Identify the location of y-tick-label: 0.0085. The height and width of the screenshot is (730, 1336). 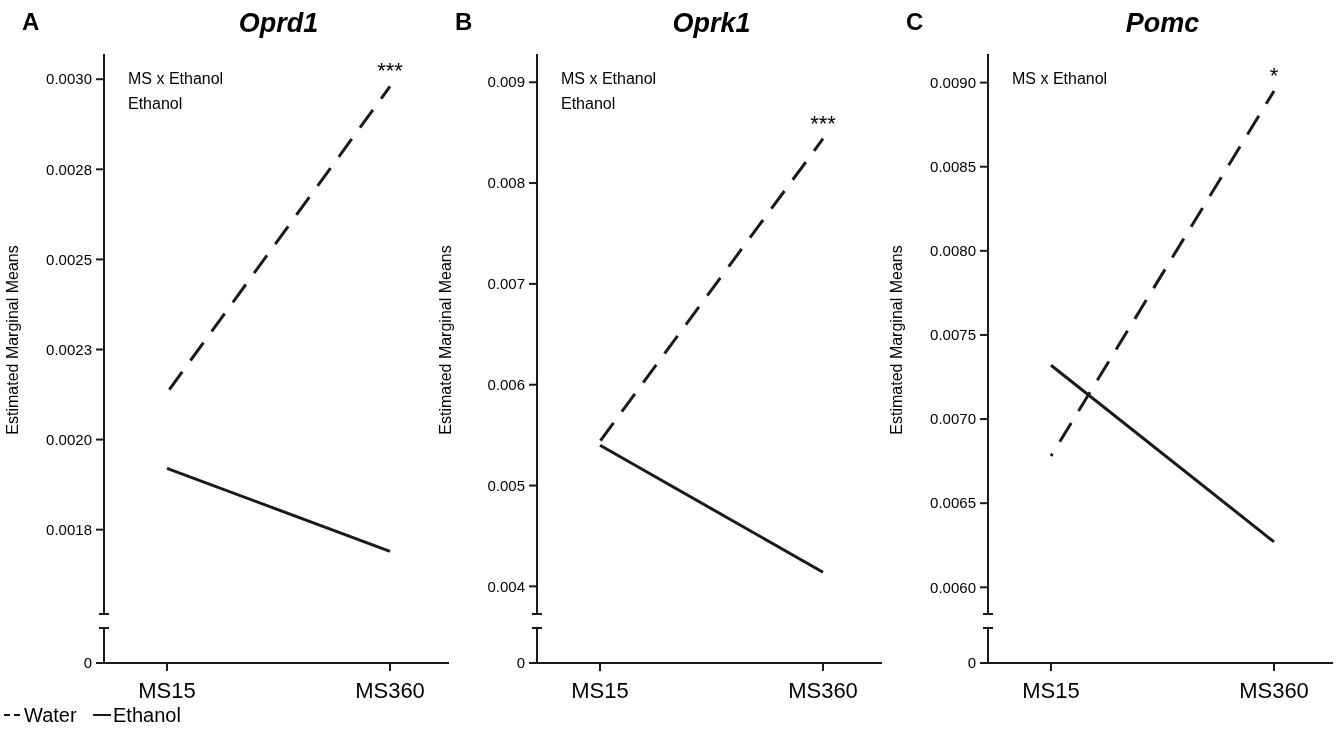
(953, 166).